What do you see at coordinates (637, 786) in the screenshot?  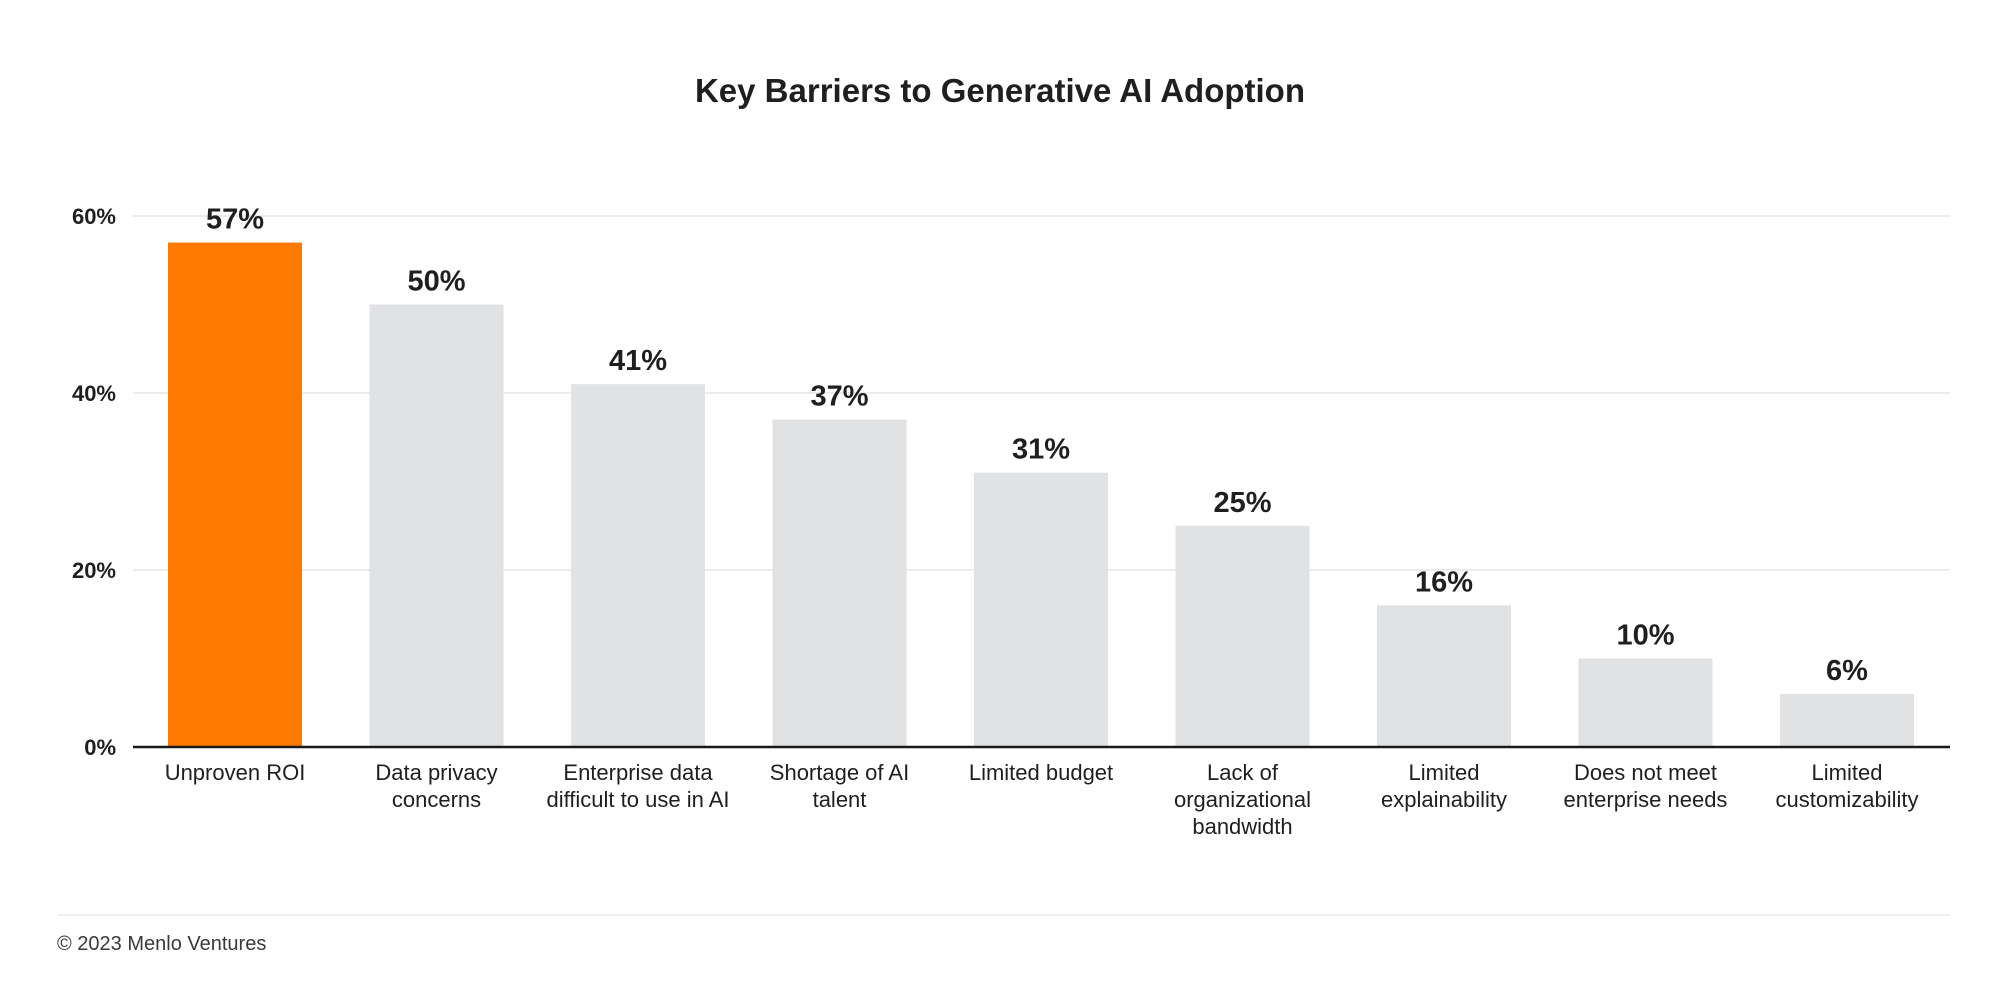 I see `category-label: Enterprise data difficult to use in AI` at bounding box center [637, 786].